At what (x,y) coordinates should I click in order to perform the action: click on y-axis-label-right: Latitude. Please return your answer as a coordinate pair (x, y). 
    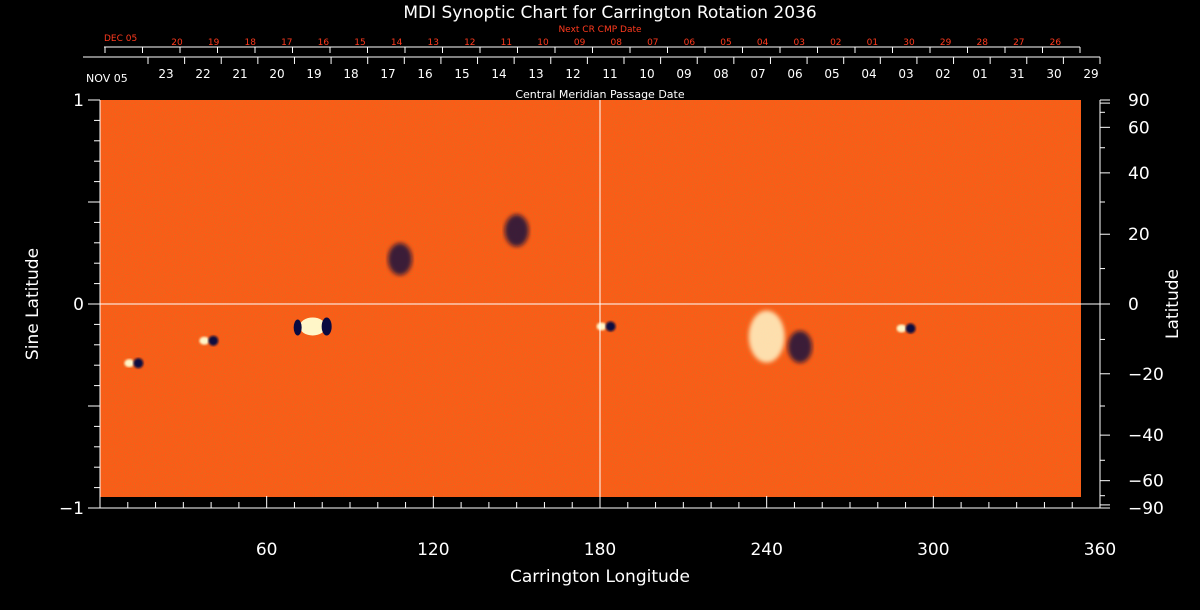
    Looking at the image, I should click on (1173, 304).